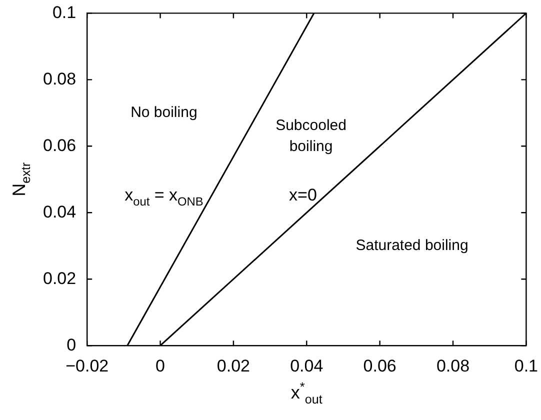 The image size is (541, 420). Describe the element at coordinates (412, 245) in the screenshot. I see `annotation: Saturated boiling` at that location.